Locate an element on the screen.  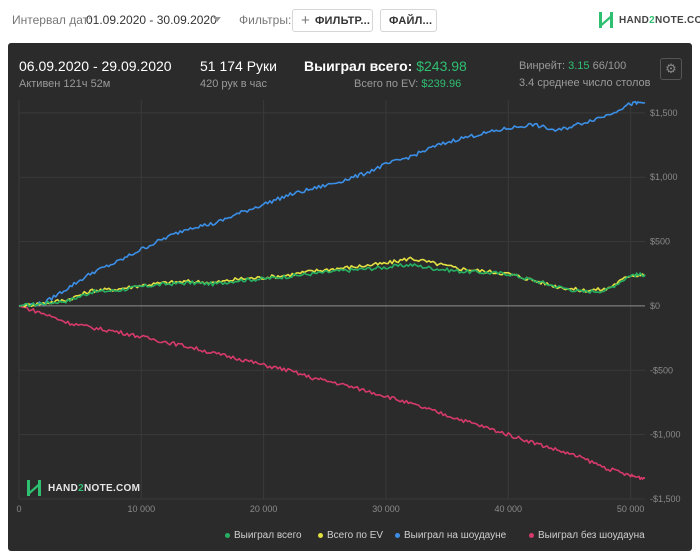
chart-watermark: HAND2NOTE.COM is located at coordinates (83, 488).